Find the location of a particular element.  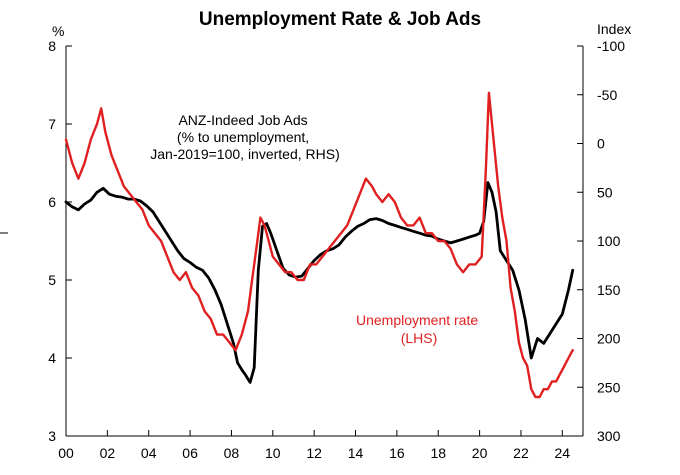

job-ads-label-line: Jan-2019=100, inverted, RHS) is located at coordinates (245, 154).